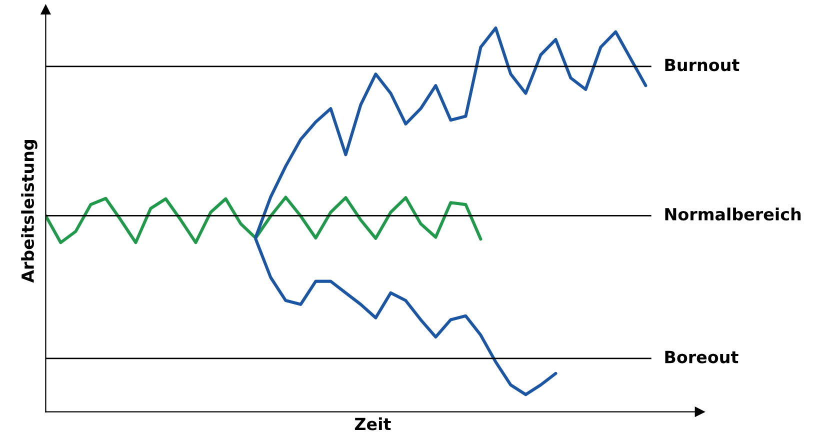  What do you see at coordinates (372, 423) in the screenshot?
I see `x-axis-title: Zeit` at bounding box center [372, 423].